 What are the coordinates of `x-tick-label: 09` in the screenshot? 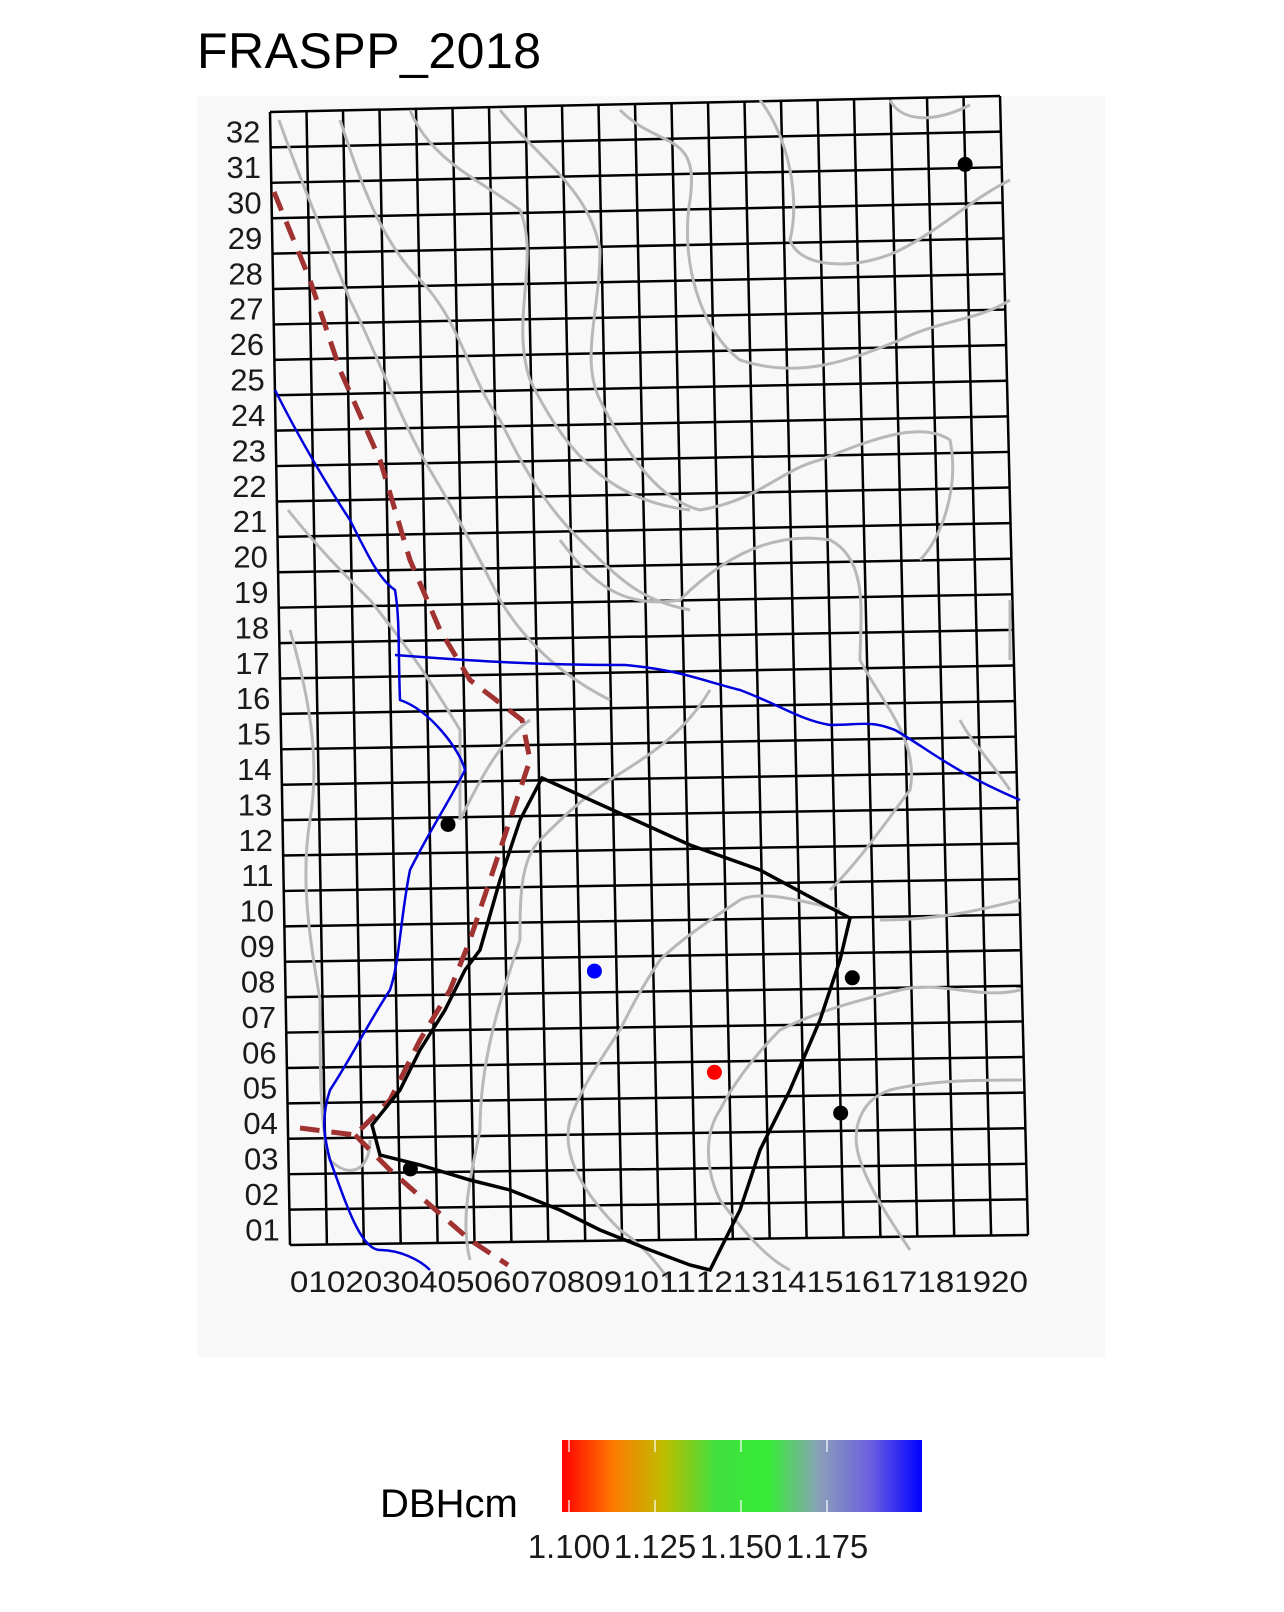 It's located at (603, 1282).